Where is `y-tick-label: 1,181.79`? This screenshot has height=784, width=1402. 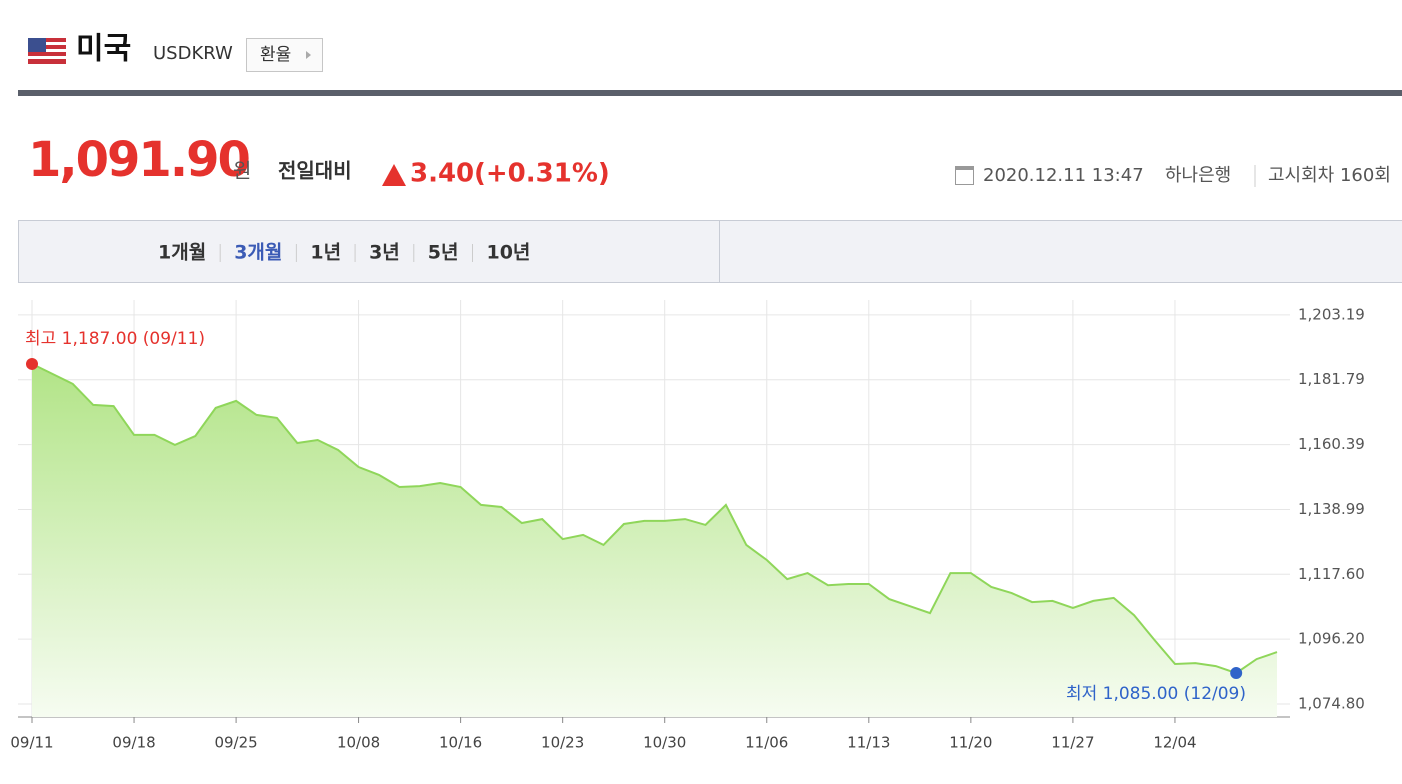 y-tick-label: 1,181.79 is located at coordinates (1331, 379).